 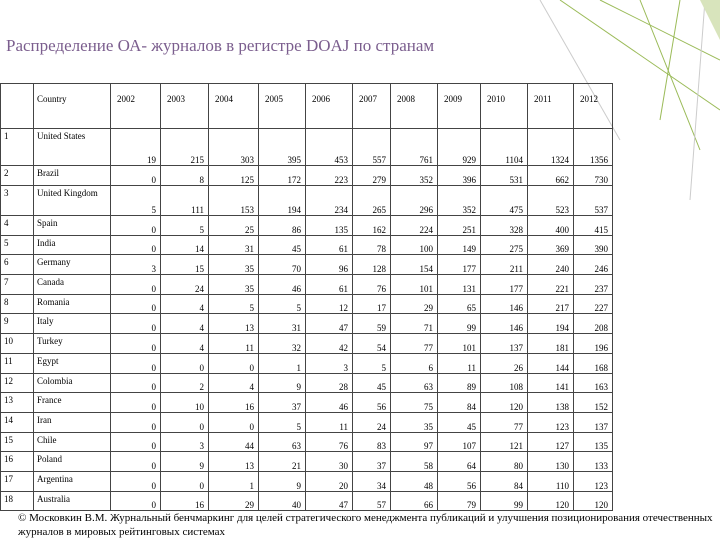 I want to click on value-cell: 523, so click(x=550, y=200).